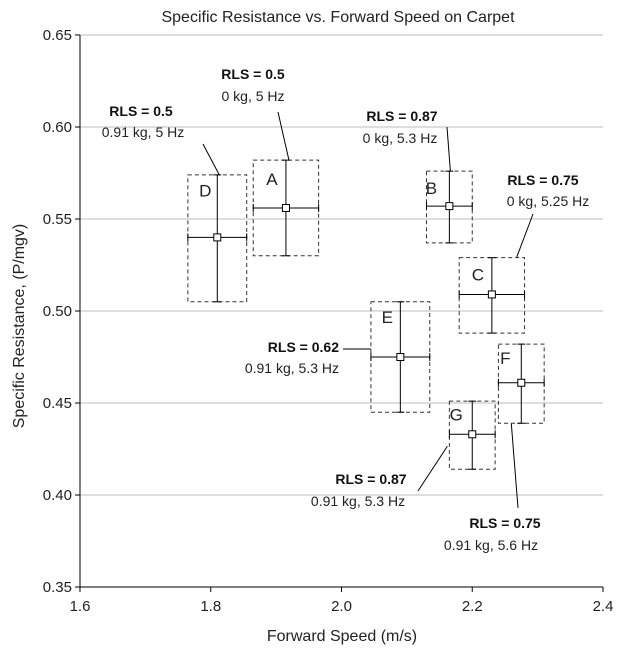 The width and height of the screenshot is (618, 648). Describe the element at coordinates (400, 138) in the screenshot. I see `conditions-label-B: 0 kg, 5.3 Hz` at that location.